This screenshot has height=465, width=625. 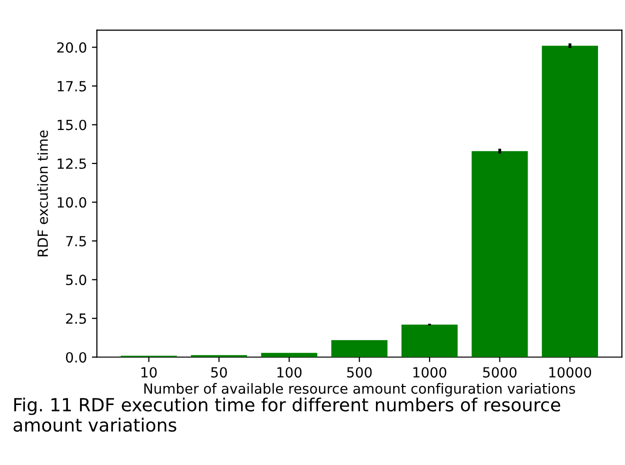 What do you see at coordinates (76, 280) in the screenshot?
I see `y-tick-label: 5.0` at bounding box center [76, 280].